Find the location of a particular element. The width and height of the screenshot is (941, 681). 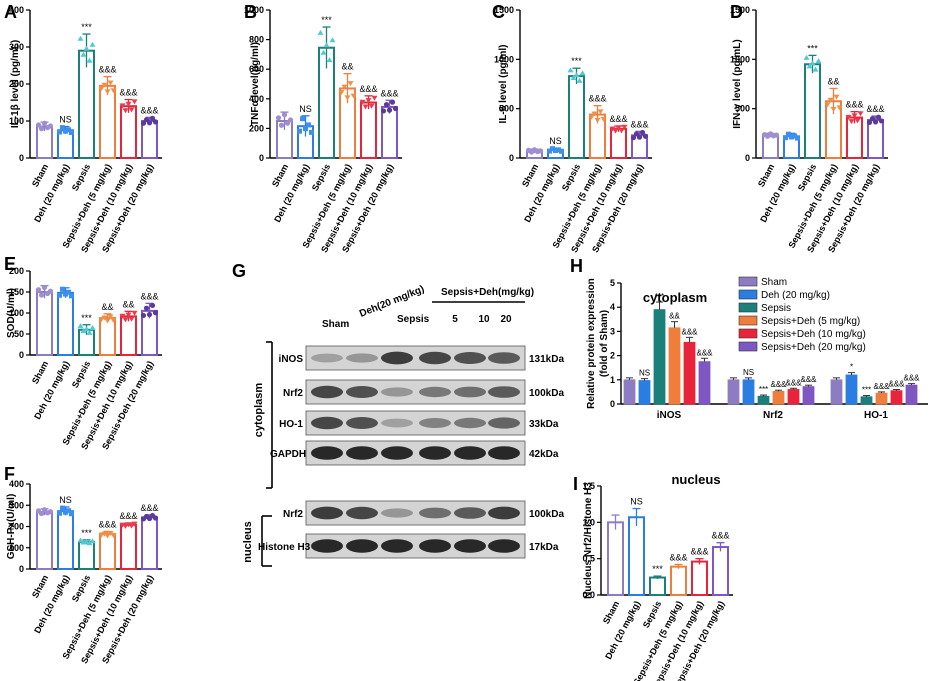

y-tick-label: 150 is located at coordinates (16, 292).